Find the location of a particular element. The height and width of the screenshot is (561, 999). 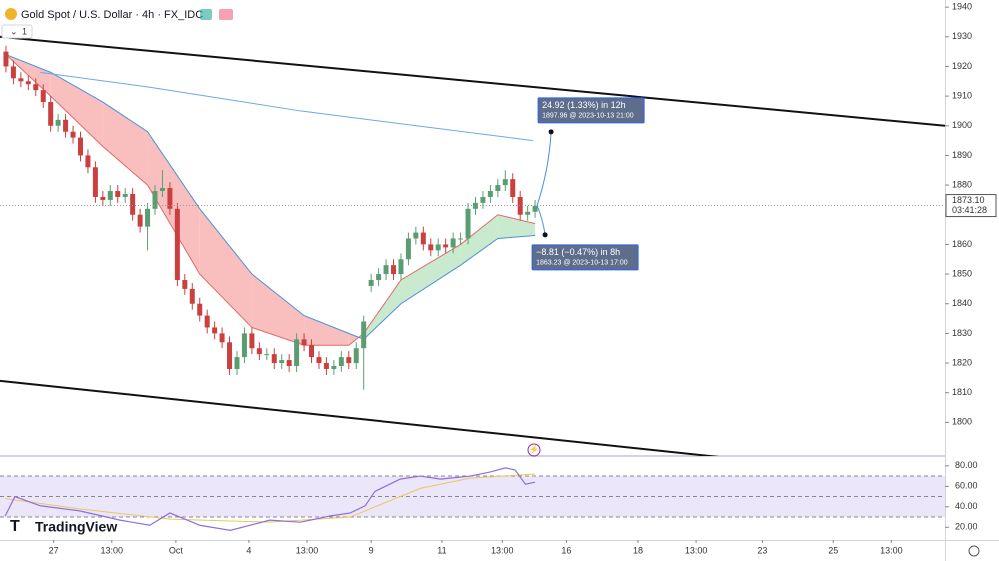

measure-arrow is located at coordinates (544, 168).